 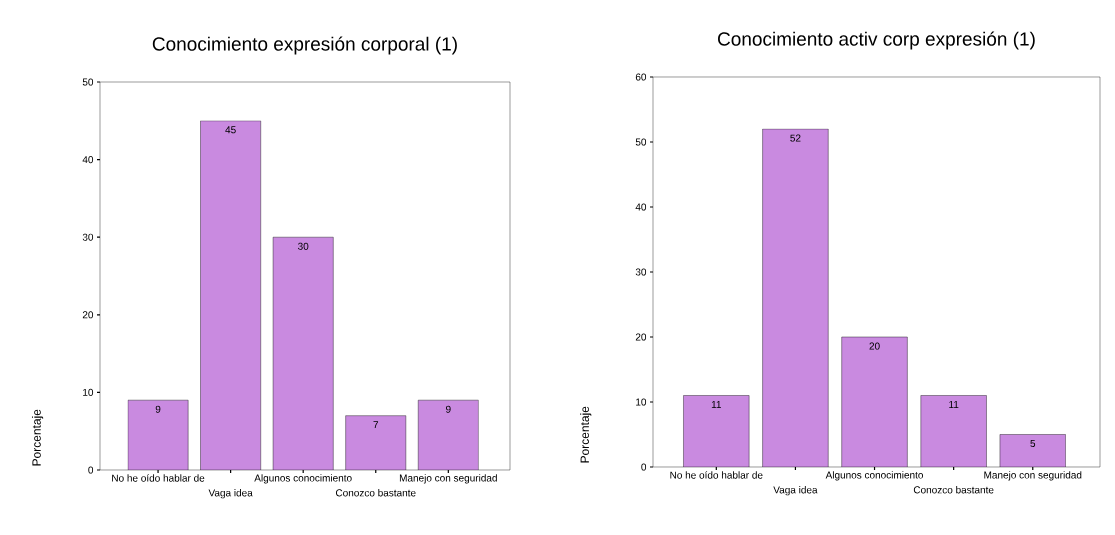 I want to click on chart-title: Conocimiento expresión corporal (1), so click(x=304, y=45).